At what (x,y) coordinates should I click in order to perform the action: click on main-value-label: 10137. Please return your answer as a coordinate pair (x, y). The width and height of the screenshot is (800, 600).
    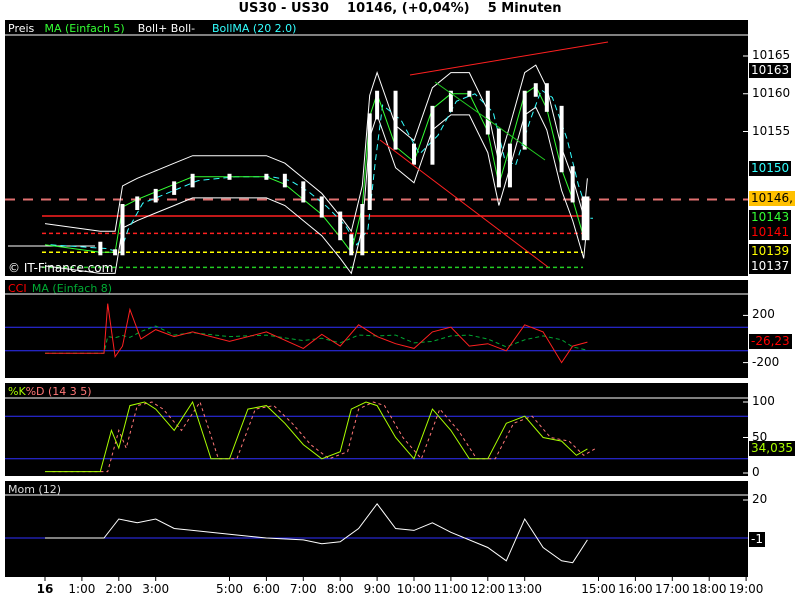
    Looking at the image, I should click on (770, 267).